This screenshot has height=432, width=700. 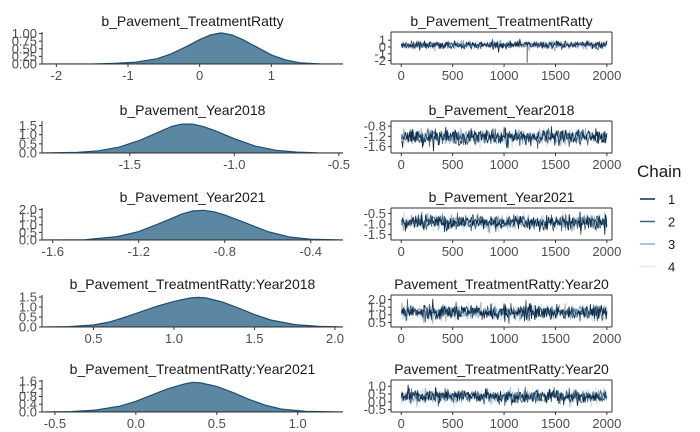 I want to click on x-tick-label: -0.8, so click(x=225, y=251).